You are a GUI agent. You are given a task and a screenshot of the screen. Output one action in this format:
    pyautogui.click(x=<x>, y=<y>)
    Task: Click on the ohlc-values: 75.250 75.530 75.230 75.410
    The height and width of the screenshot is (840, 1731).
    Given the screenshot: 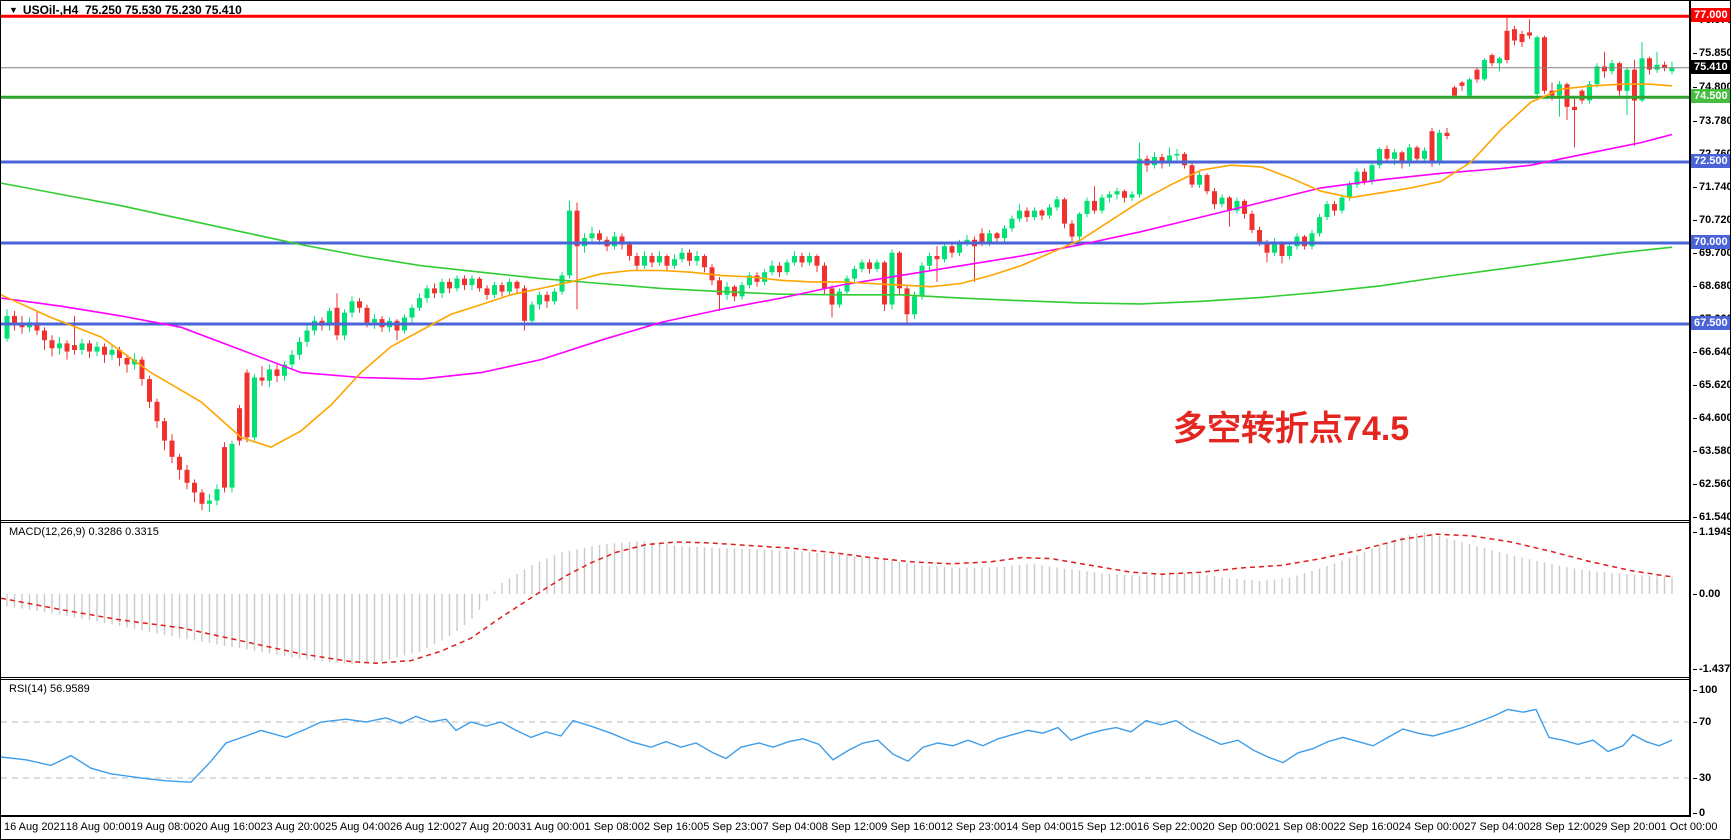 What is the action you would take?
    pyautogui.click(x=163, y=10)
    